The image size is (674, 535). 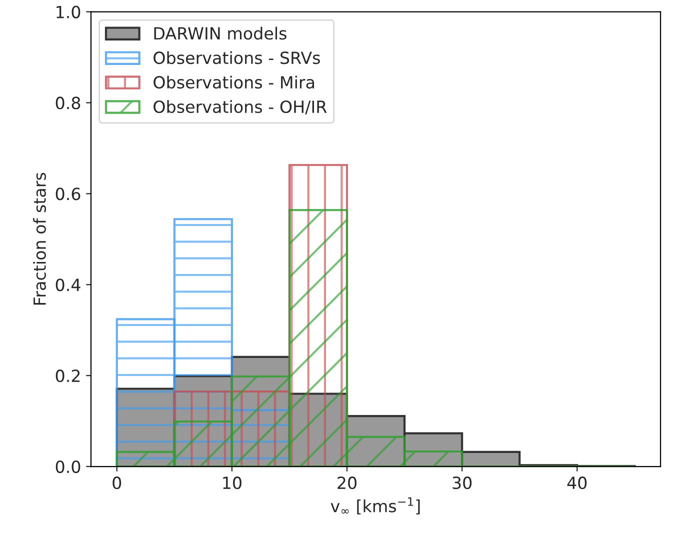 What do you see at coordinates (375, 505) in the screenshot?
I see `x-axis-title: v$_{∞}$ [kms$^{−1}$]` at bounding box center [375, 505].